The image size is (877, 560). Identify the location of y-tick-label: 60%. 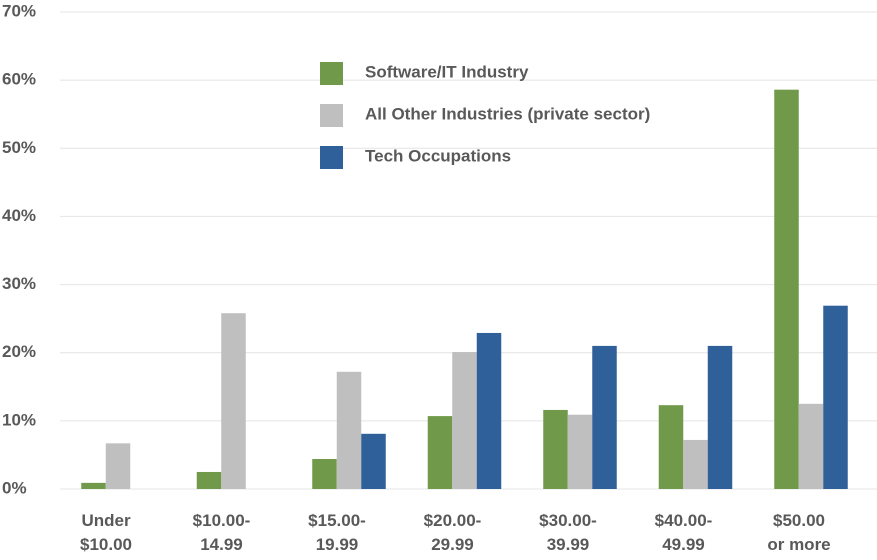
(19, 79).